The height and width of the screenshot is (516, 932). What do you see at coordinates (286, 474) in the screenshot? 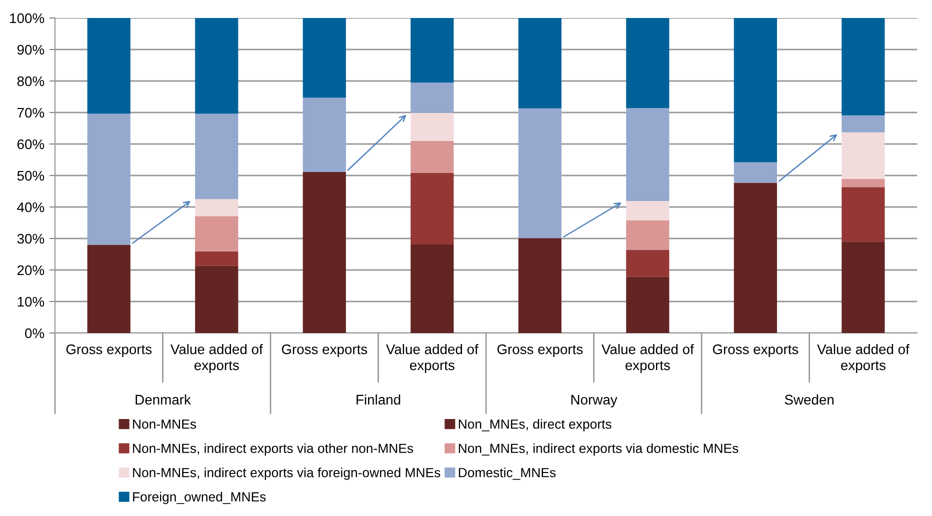
I see `legend-label: Non-MNEs, indirect exports via foreign-owned MNEs` at bounding box center [286, 474].